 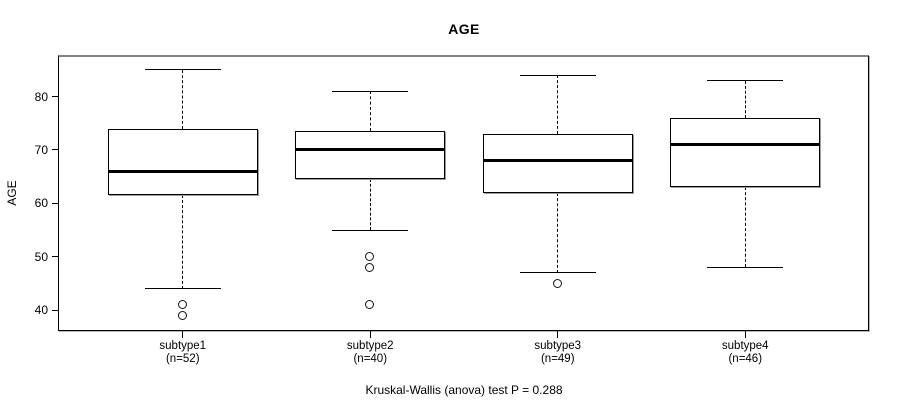 I want to click on median-line-subtype1, so click(x=182, y=171).